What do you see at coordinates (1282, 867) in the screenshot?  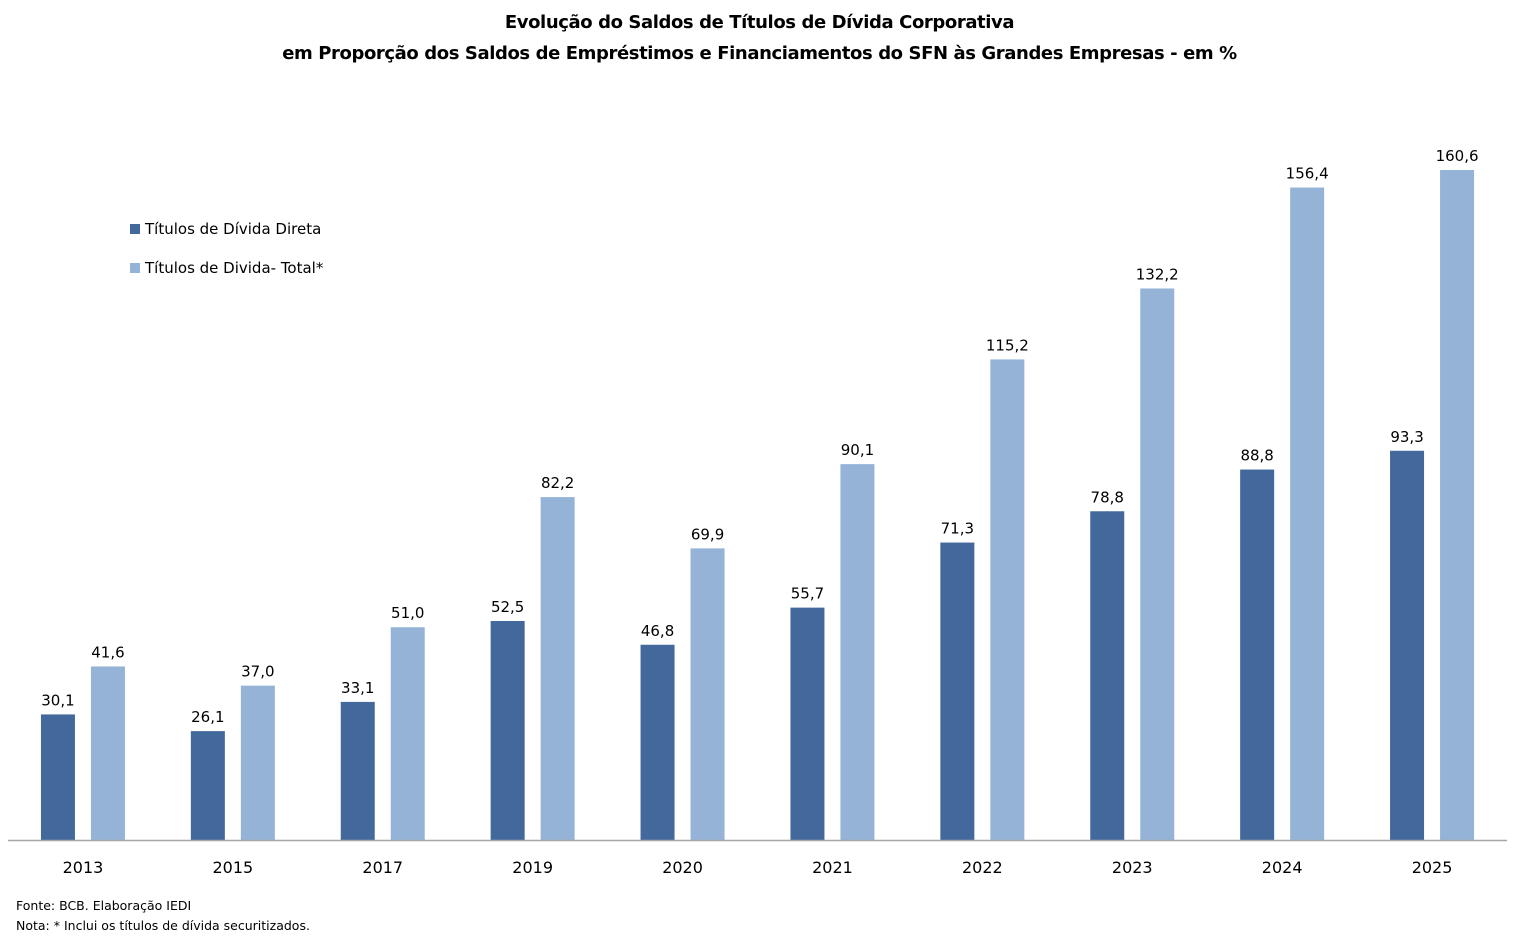 I see `x-tick-label-2024: 2024` at bounding box center [1282, 867].